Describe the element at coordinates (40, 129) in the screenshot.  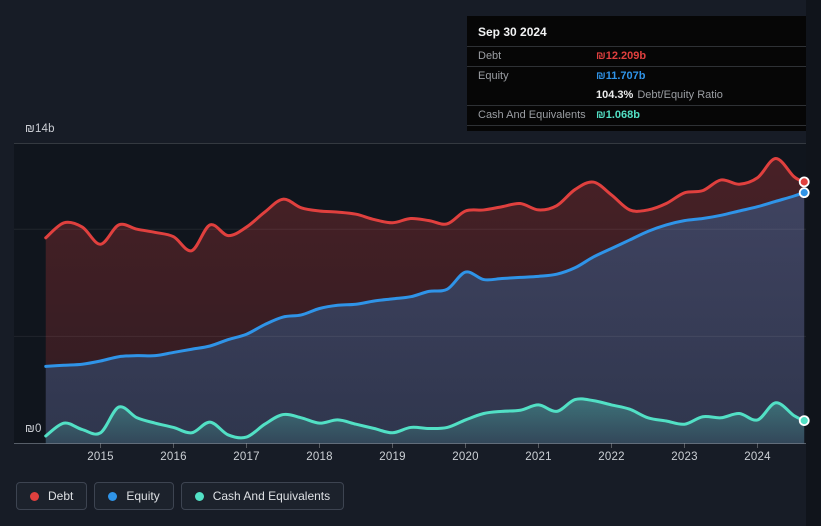
I see `y-axis-label-max: ₪14b` at that location.